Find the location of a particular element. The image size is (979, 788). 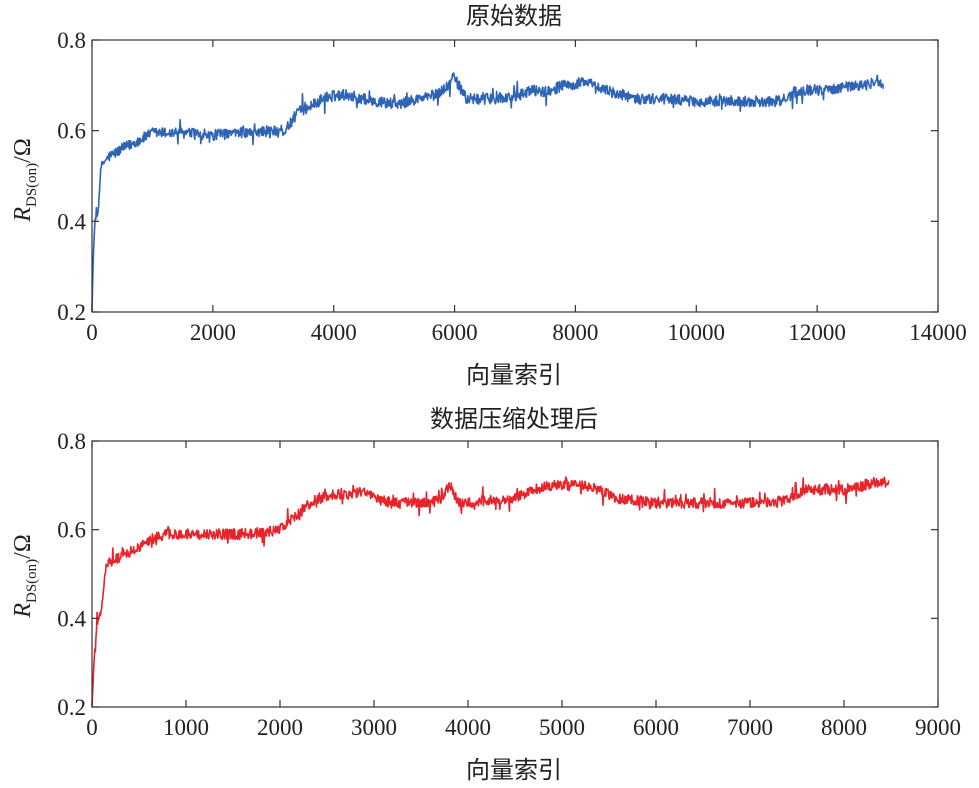

y-axis-label-original: RDS(on)/Ω is located at coordinates (25, 180).